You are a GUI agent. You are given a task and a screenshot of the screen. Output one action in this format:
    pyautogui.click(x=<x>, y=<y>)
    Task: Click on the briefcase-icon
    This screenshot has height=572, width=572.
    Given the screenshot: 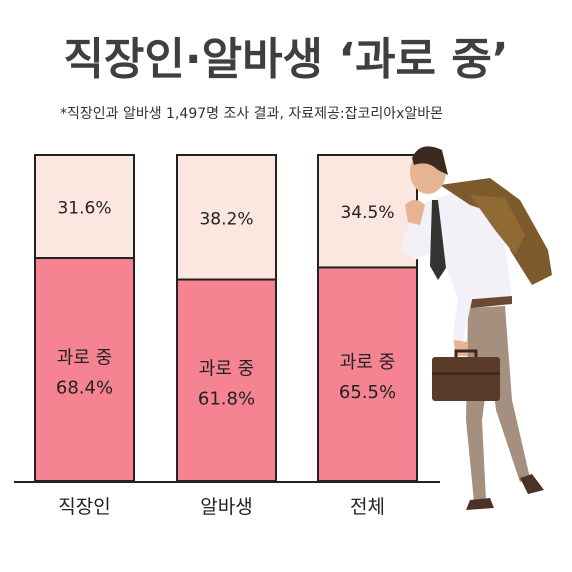 What is the action you would take?
    pyautogui.click(x=466, y=375)
    